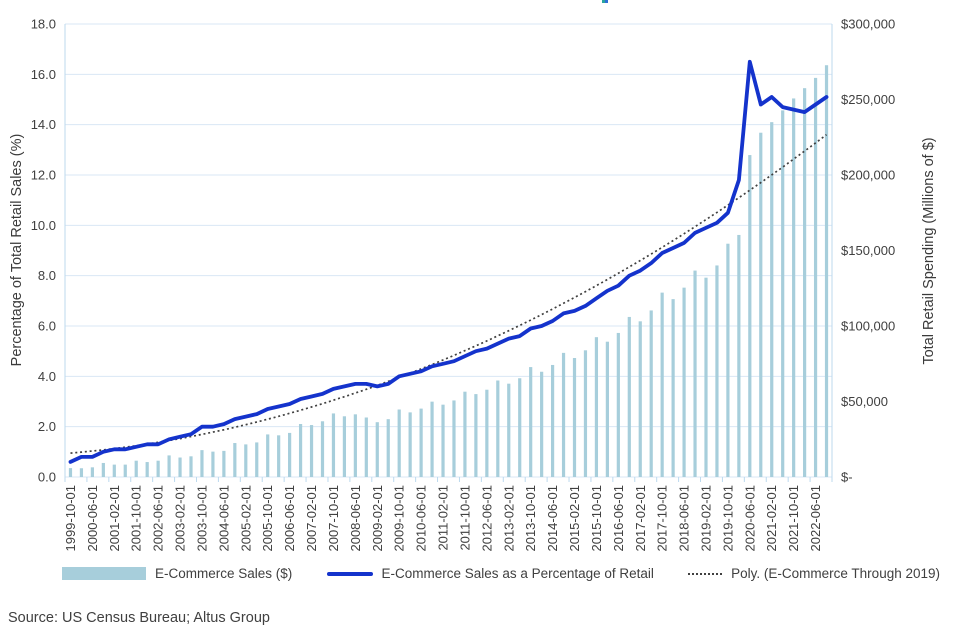  I want to click on left-axis-tick-label: 12.0, so click(43, 175).